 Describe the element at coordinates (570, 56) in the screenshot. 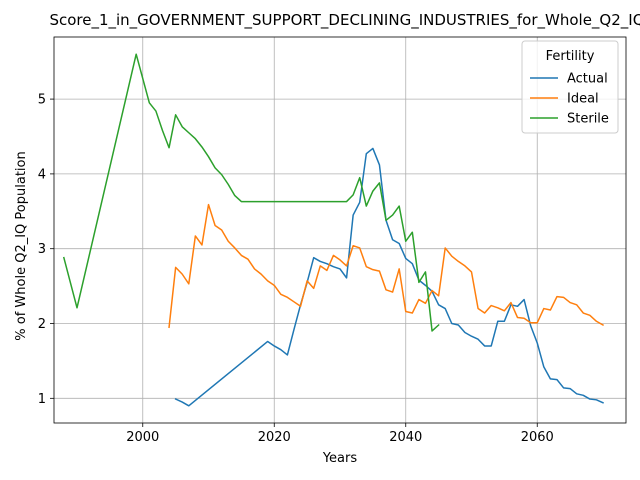

I see `legend-title: Fertility` at that location.